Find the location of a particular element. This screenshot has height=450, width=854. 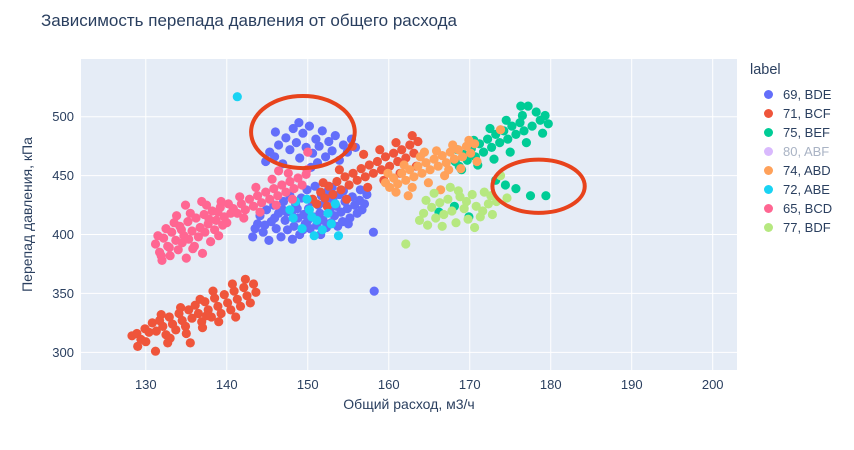

x-tick-label: 140 is located at coordinates (227, 384).